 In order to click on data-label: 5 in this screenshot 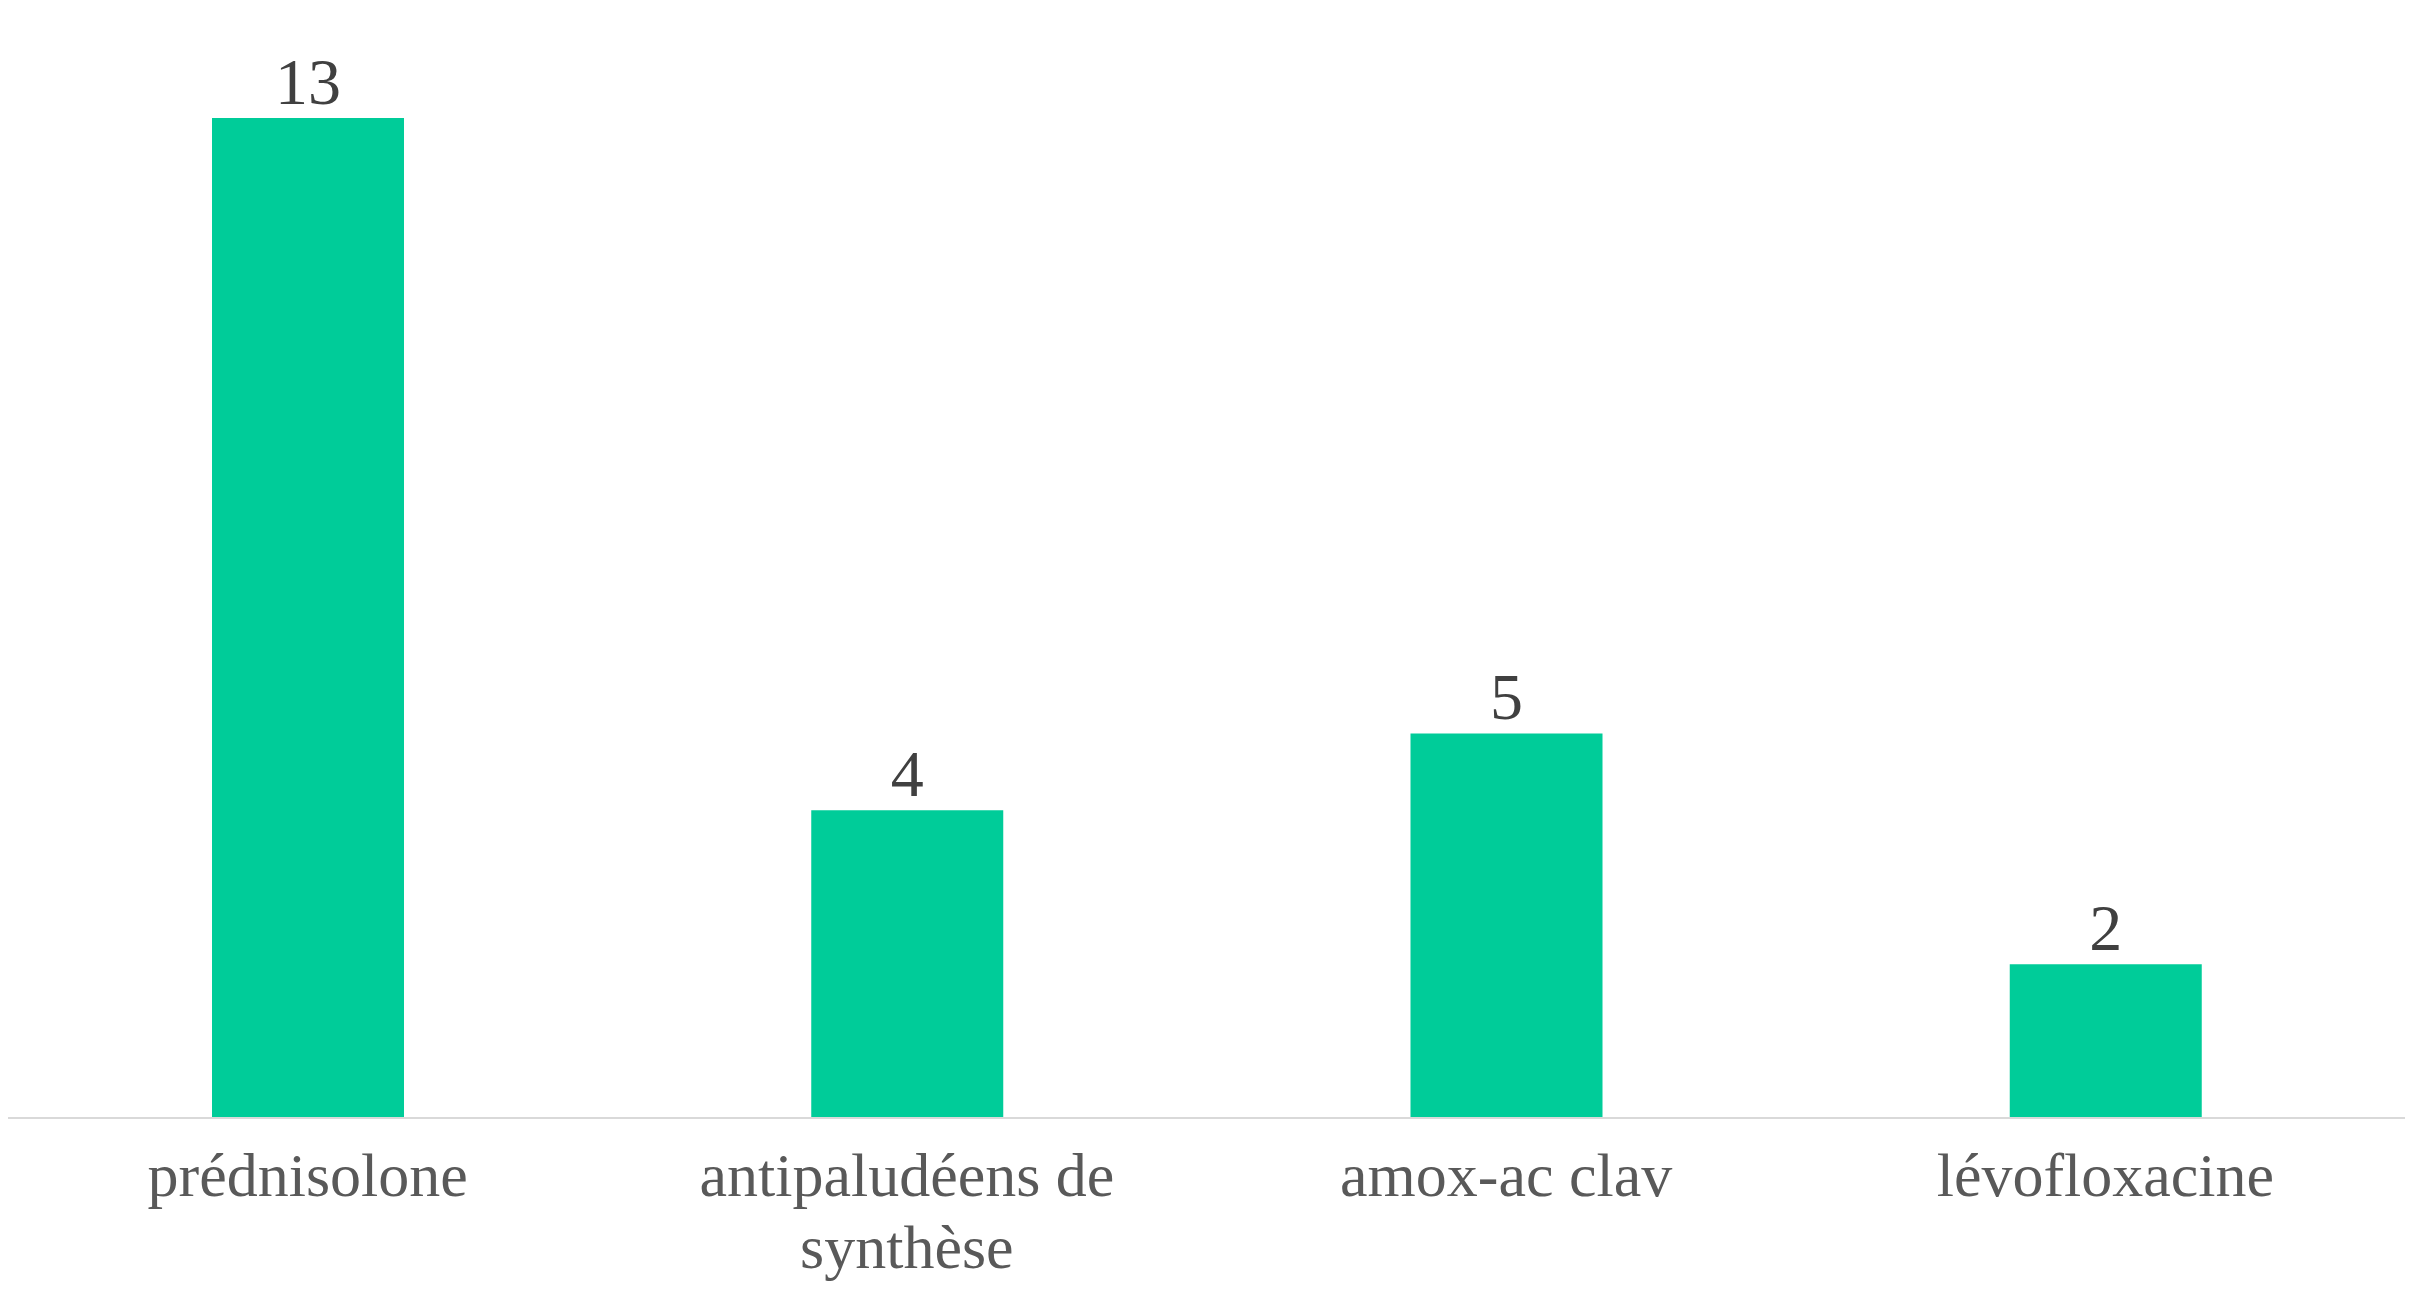, I will do `click(1506, 697)`.